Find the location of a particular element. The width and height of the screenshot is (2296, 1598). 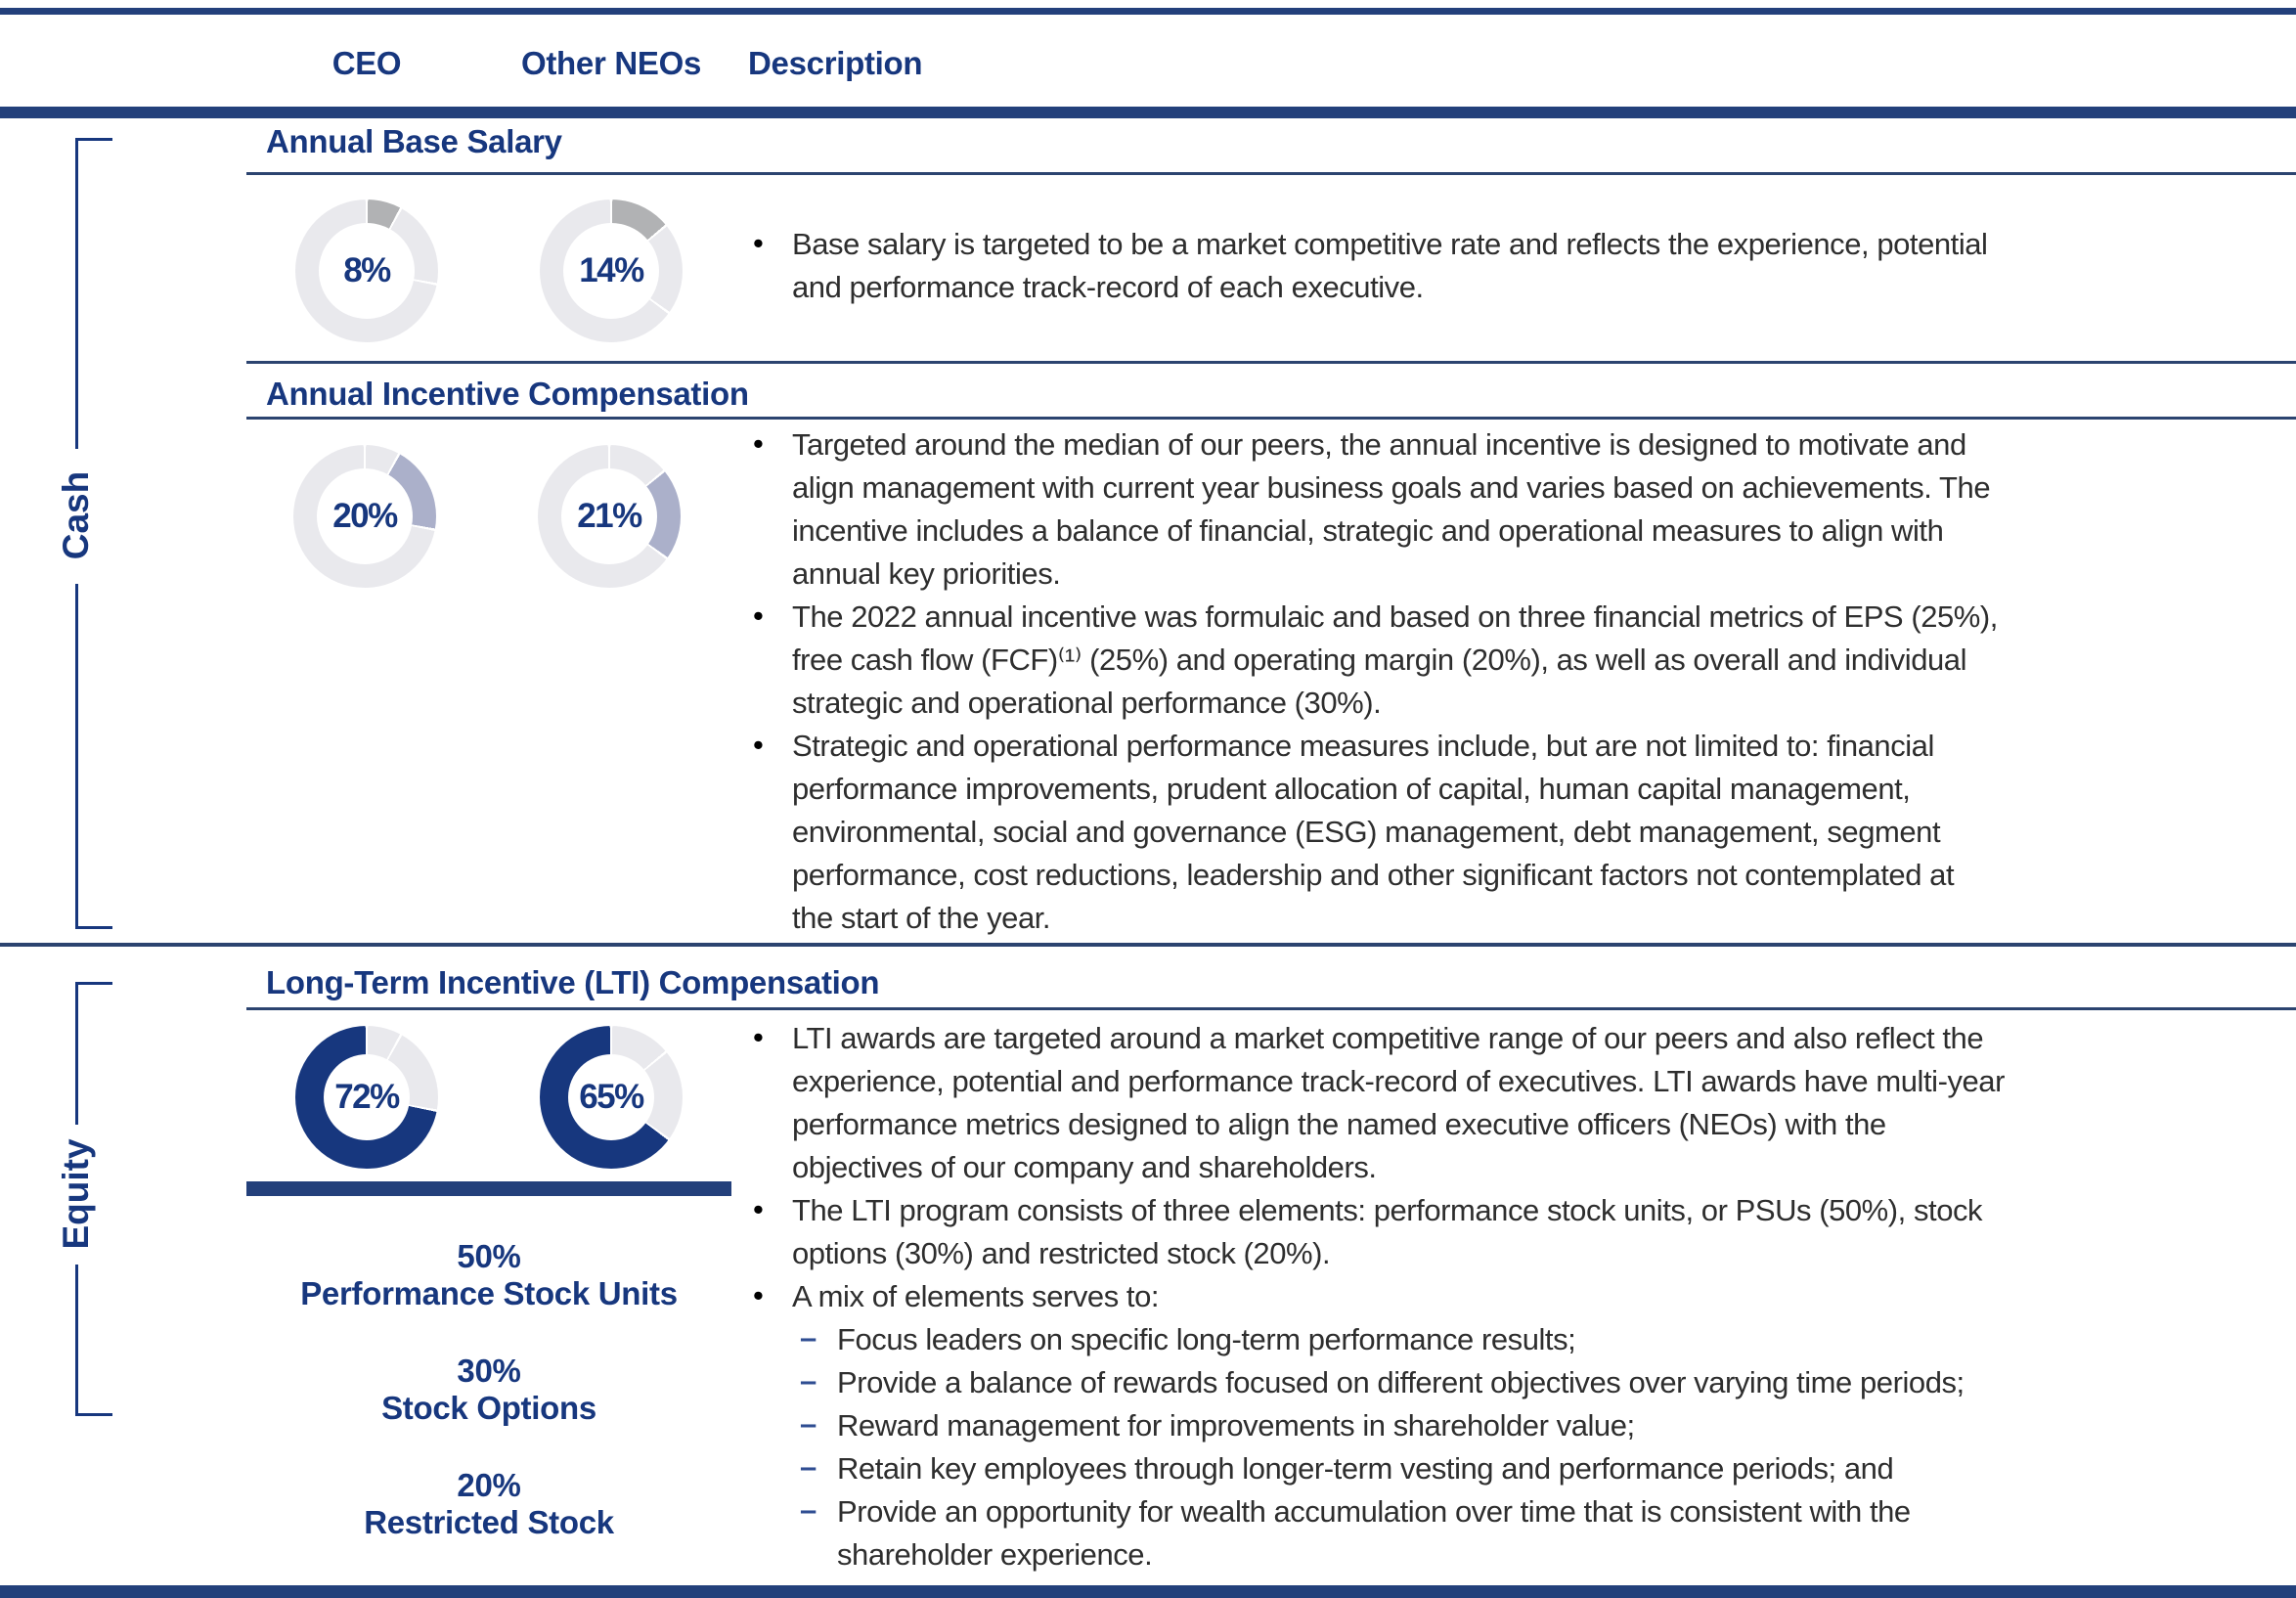

bullet-item: A mix of elements serves to: is located at coordinates (1523, 1296).